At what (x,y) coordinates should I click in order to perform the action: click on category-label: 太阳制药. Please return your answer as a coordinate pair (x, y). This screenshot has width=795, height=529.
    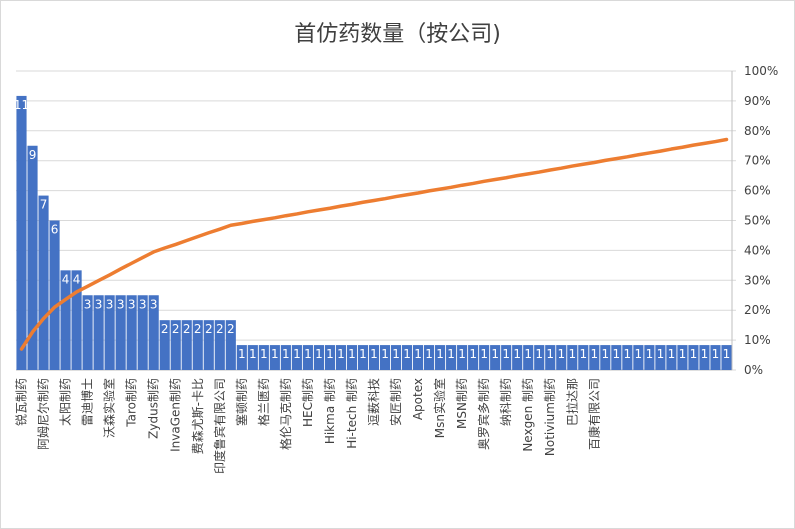
    Looking at the image, I should click on (65, 402).